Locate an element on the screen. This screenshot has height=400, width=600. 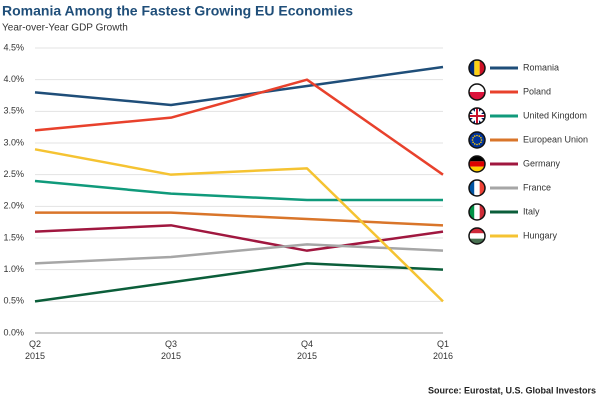
legend-label: United Kingdom is located at coordinates (555, 115).